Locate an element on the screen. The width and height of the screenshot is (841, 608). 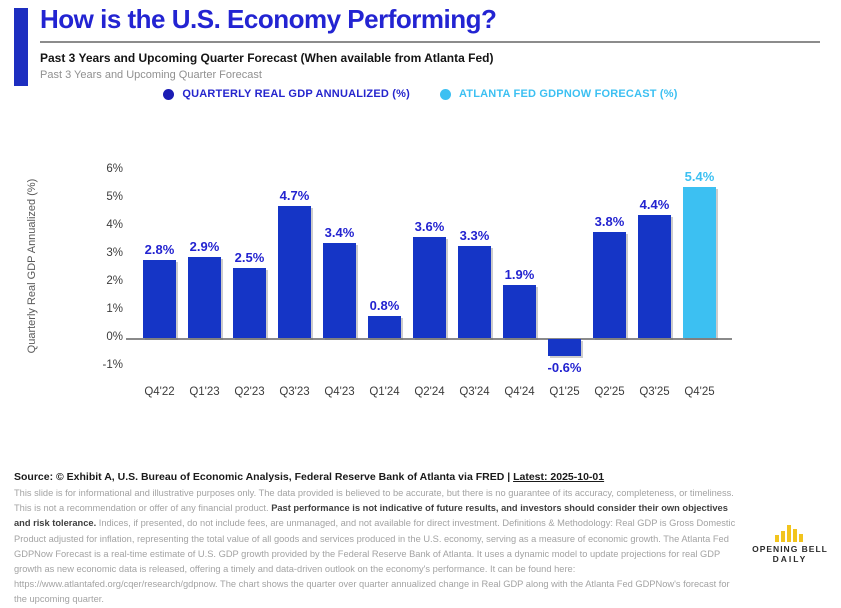
y-tick-label: 1% is located at coordinates (114, 309).